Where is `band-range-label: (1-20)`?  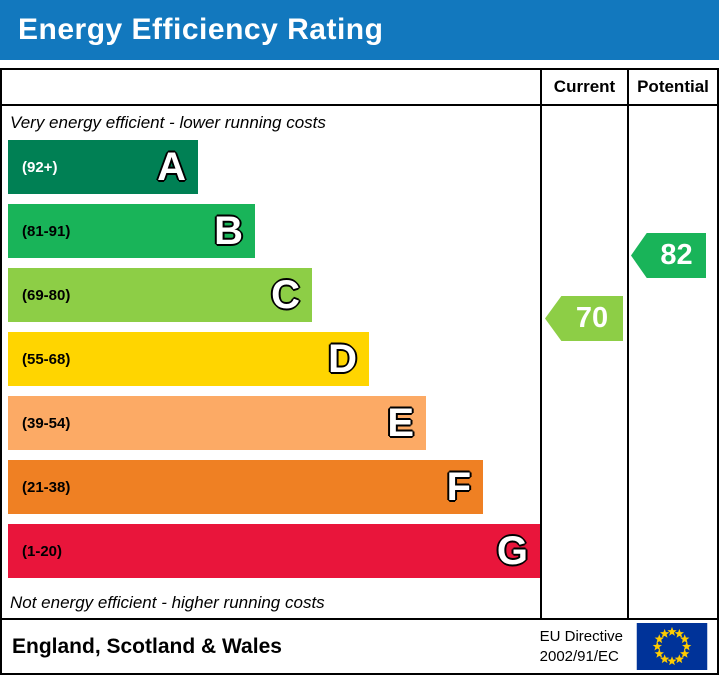 band-range-label: (1-20) is located at coordinates (42, 551).